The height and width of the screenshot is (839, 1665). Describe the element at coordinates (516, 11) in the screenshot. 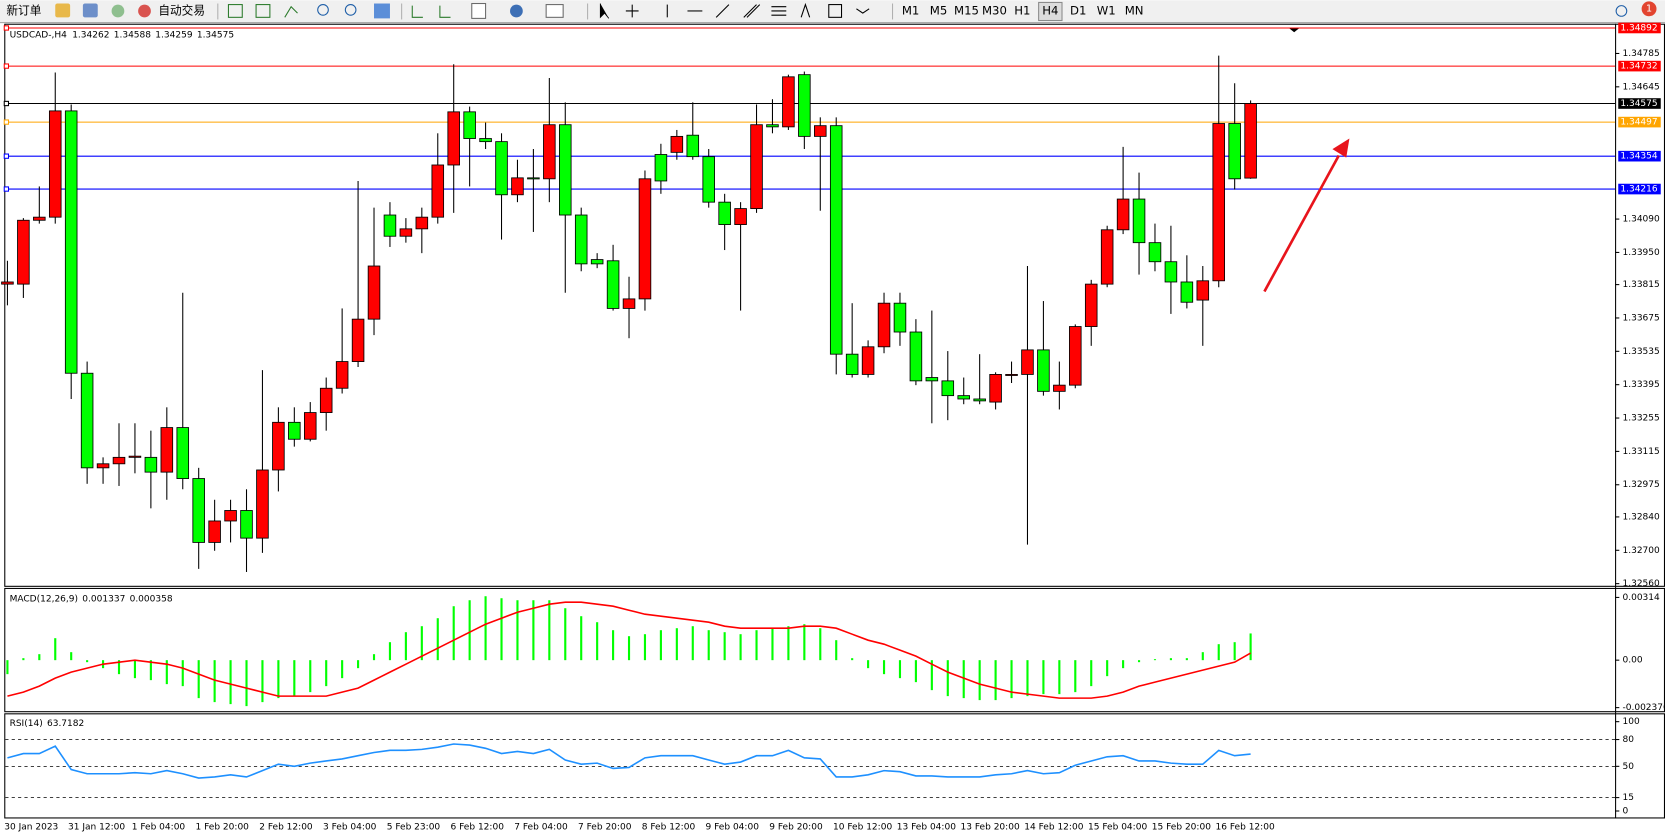

I see `periods` at that location.